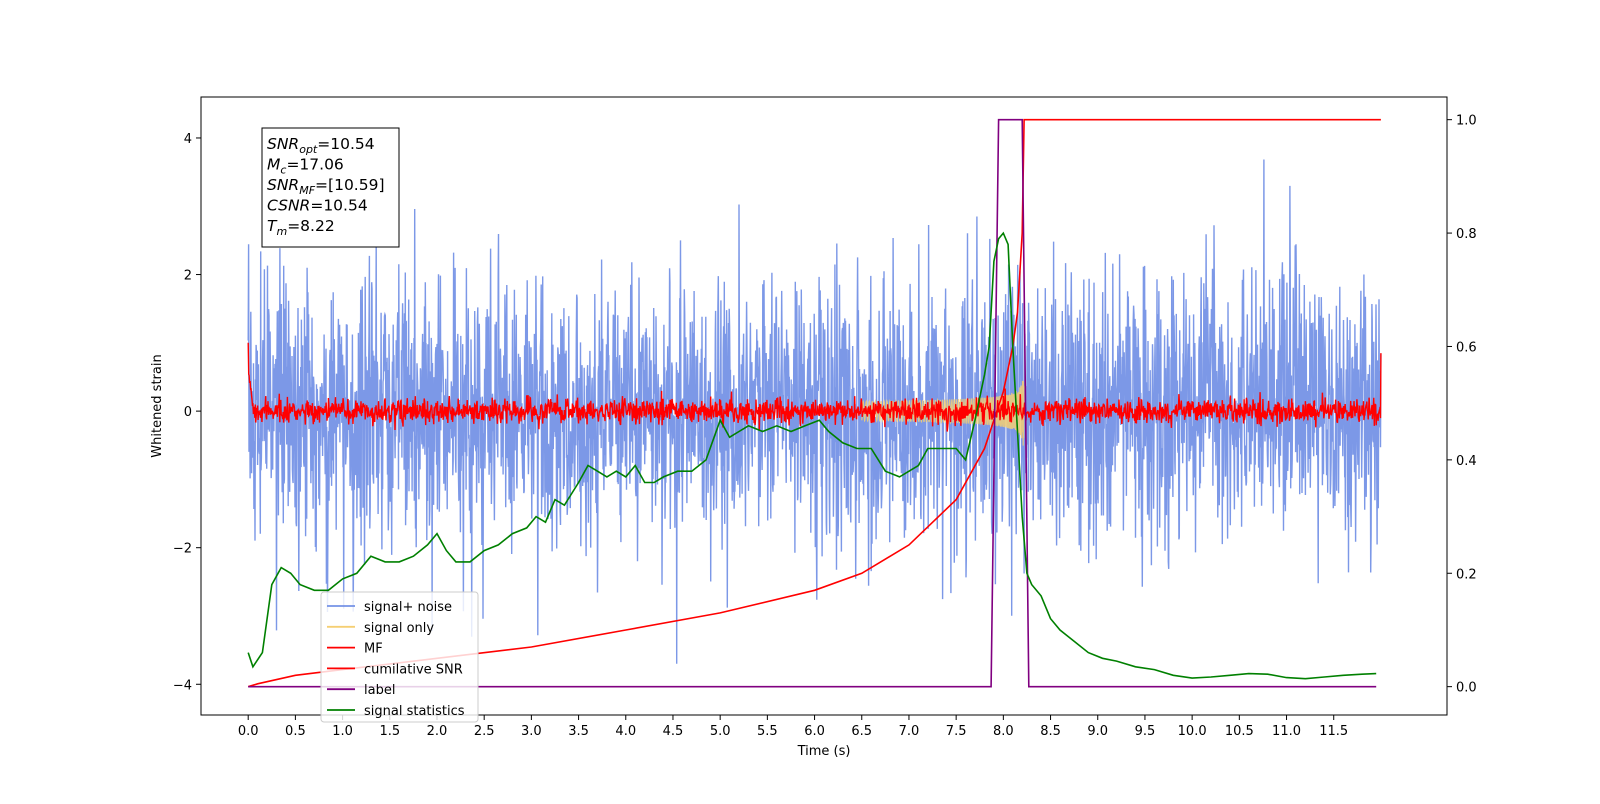 This screenshot has width=1600, height=804. What do you see at coordinates (1466, 234) in the screenshot?
I see `y-right-tick-label: 0.8` at bounding box center [1466, 234].